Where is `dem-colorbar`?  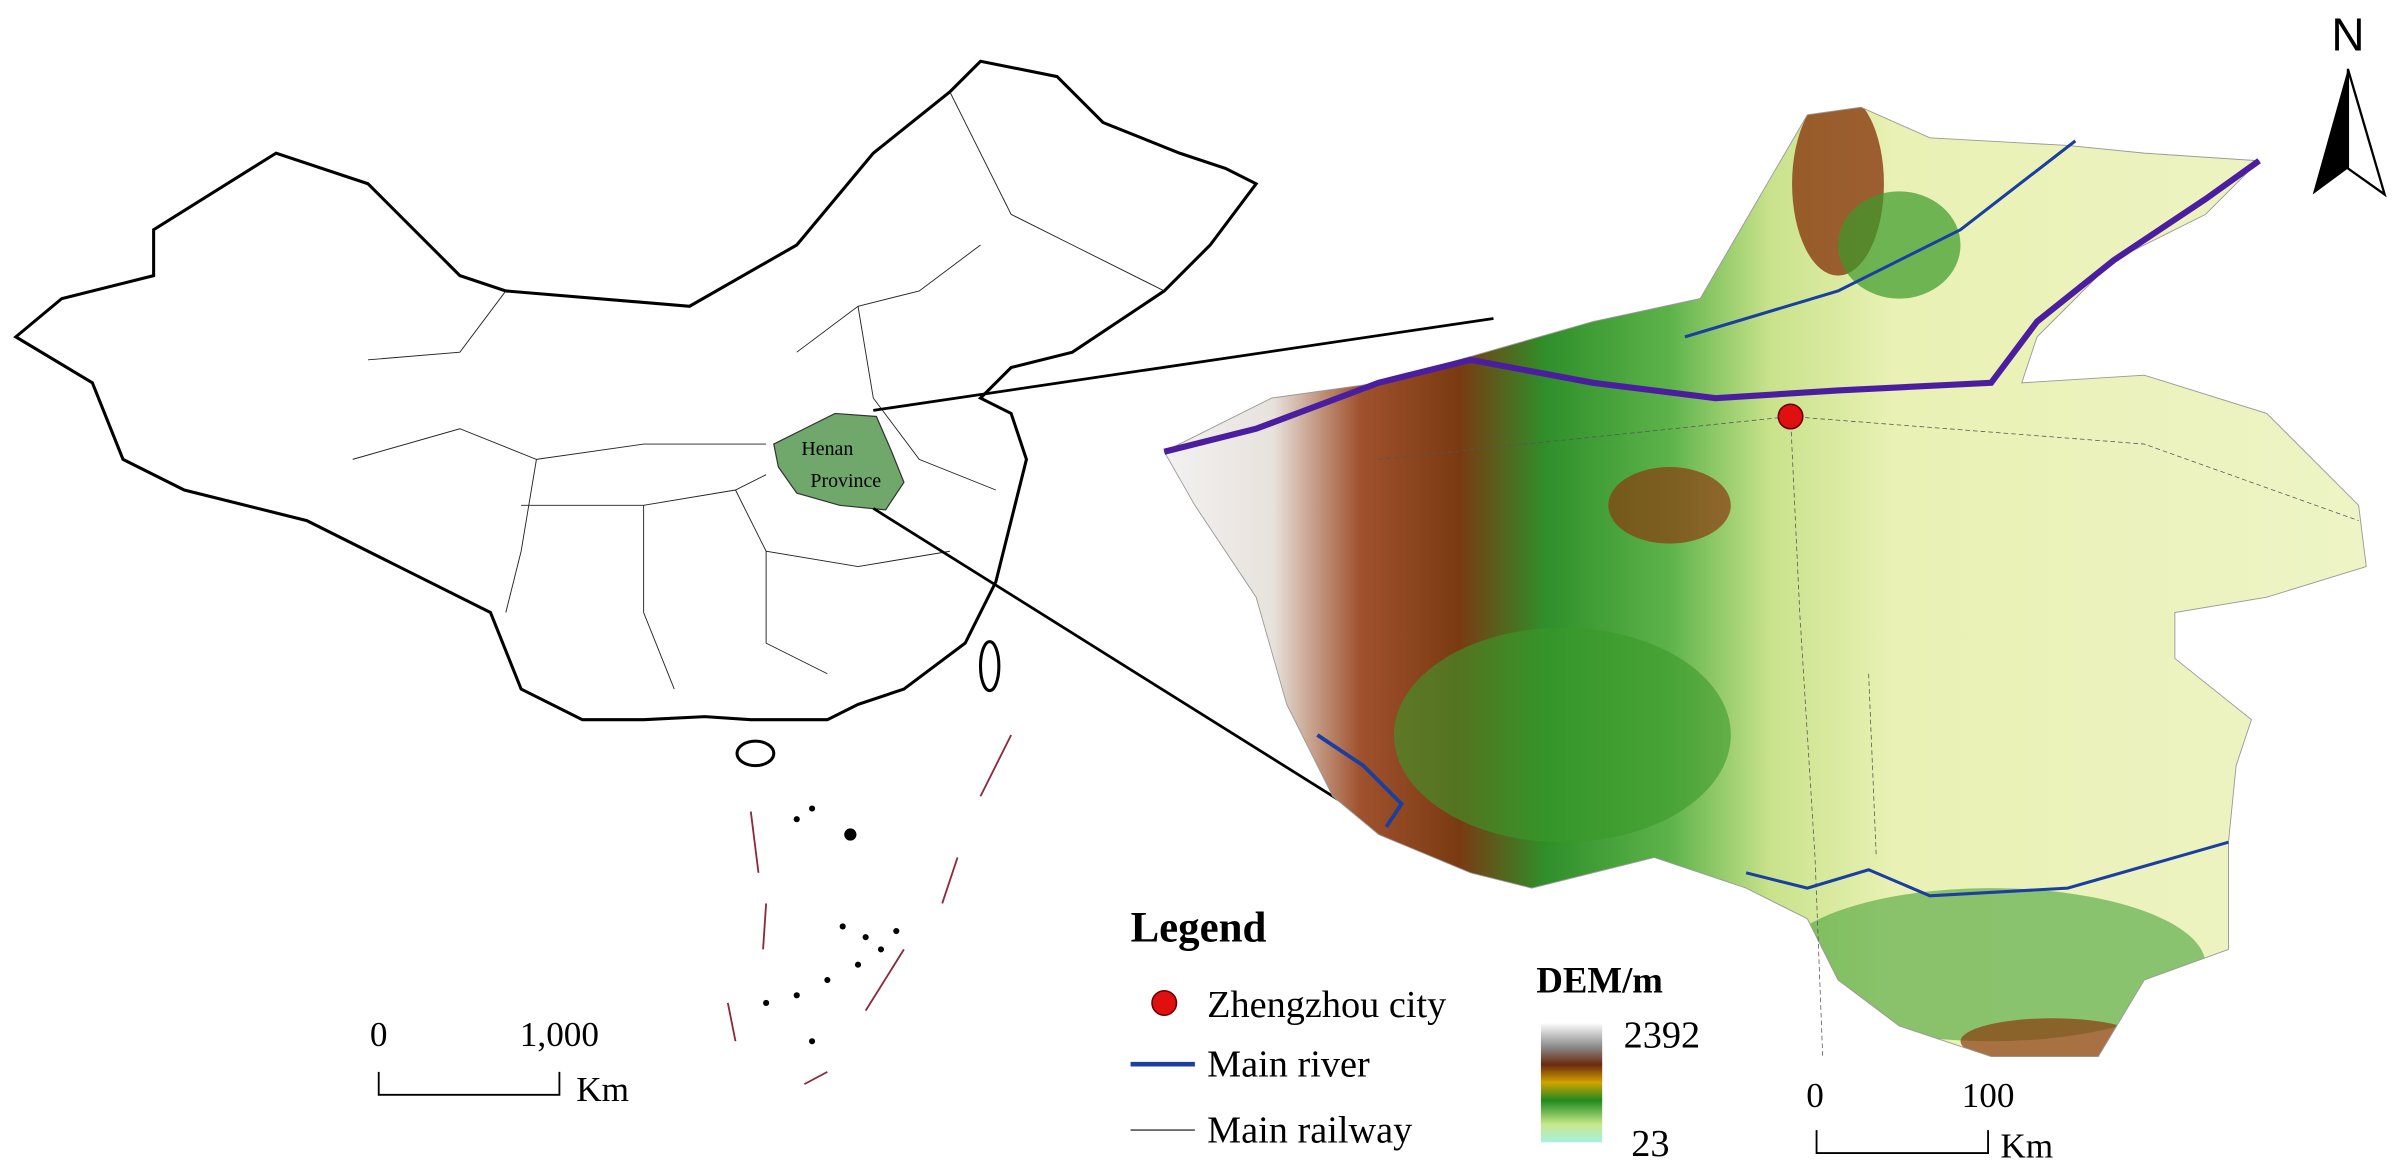 dem-colorbar is located at coordinates (1571, 1082).